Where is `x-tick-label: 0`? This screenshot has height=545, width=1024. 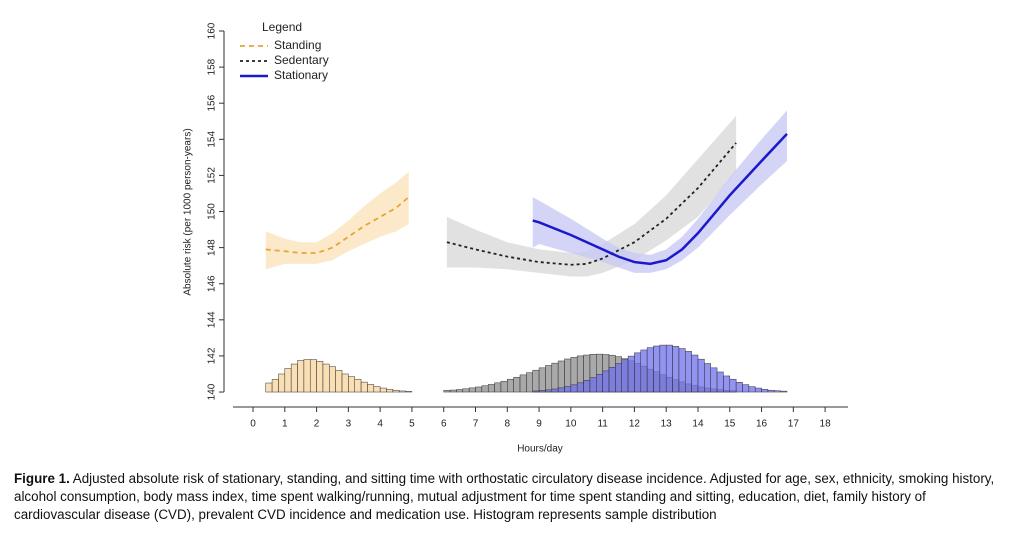
x-tick-label: 0 is located at coordinates (253, 424).